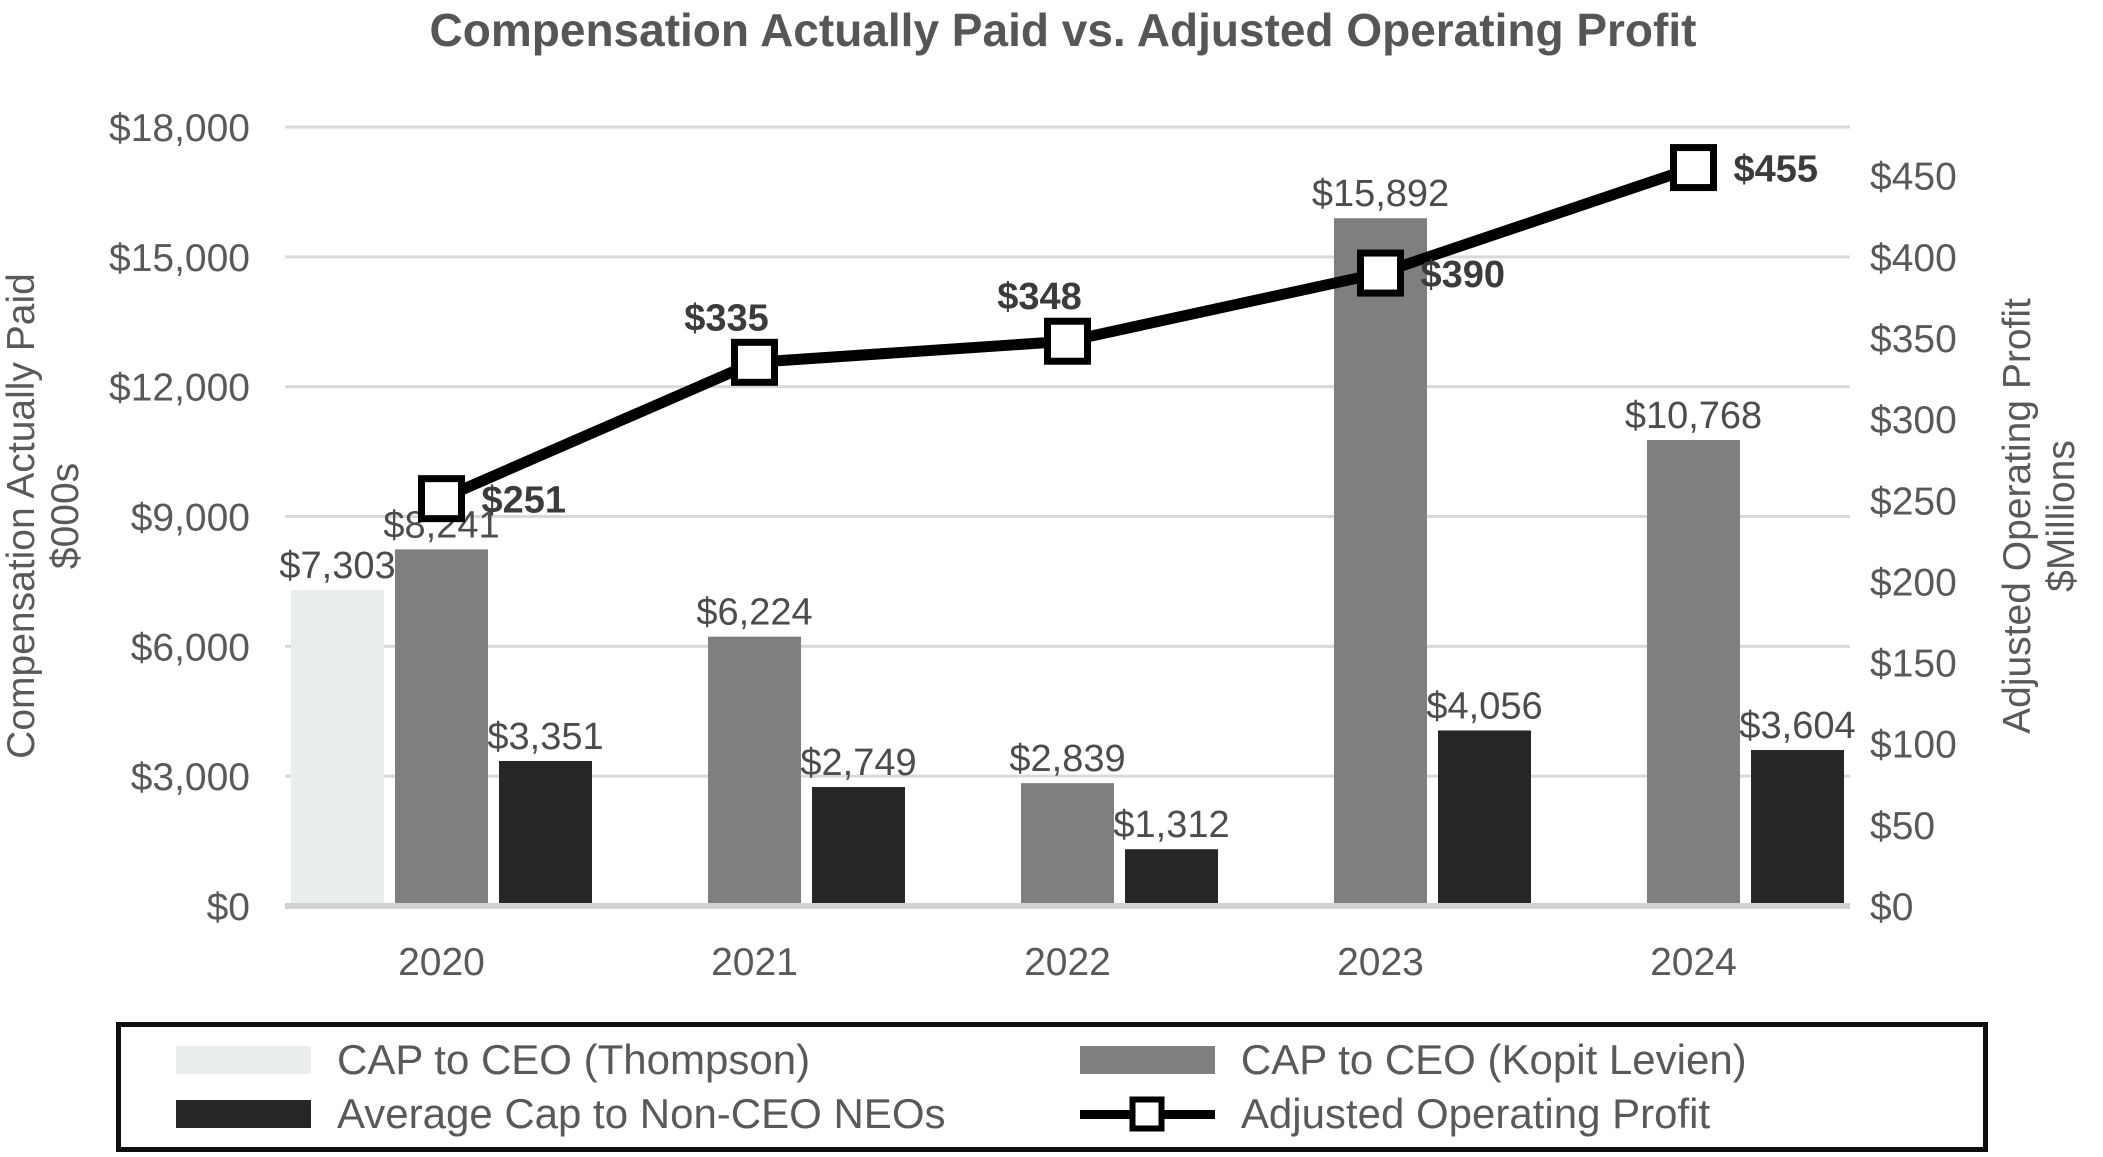  Describe the element at coordinates (1902, 826) in the screenshot. I see `right-tick-label: $50` at that location.